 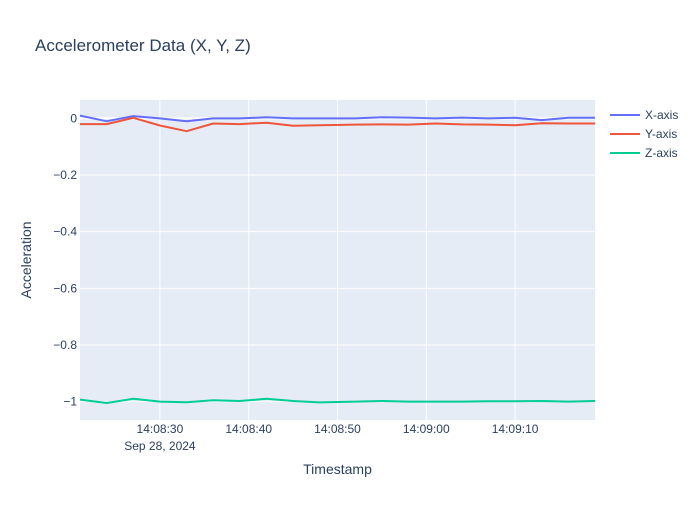 I want to click on x-tick-label: 14:09:10, so click(x=515, y=429).